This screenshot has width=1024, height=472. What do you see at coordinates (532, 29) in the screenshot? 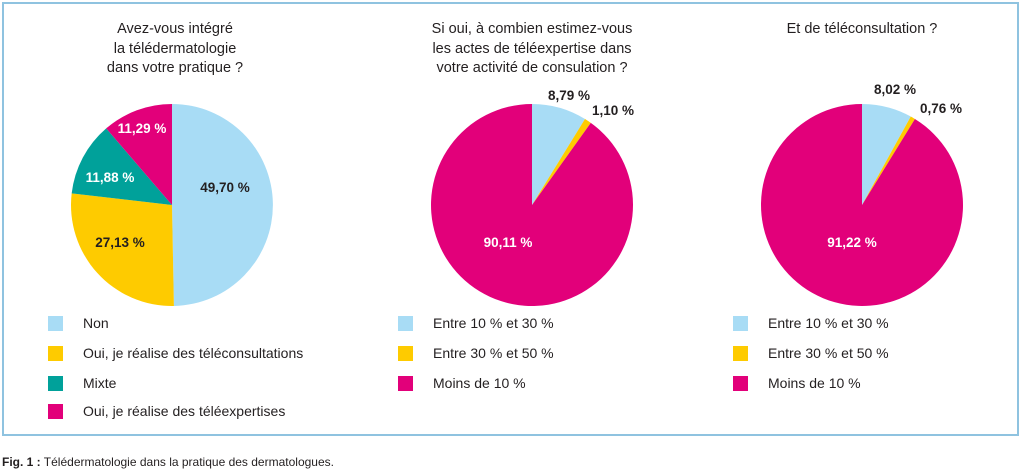
I see `chart-2-title-line: Si oui, à combien estimez-vous` at bounding box center [532, 29].